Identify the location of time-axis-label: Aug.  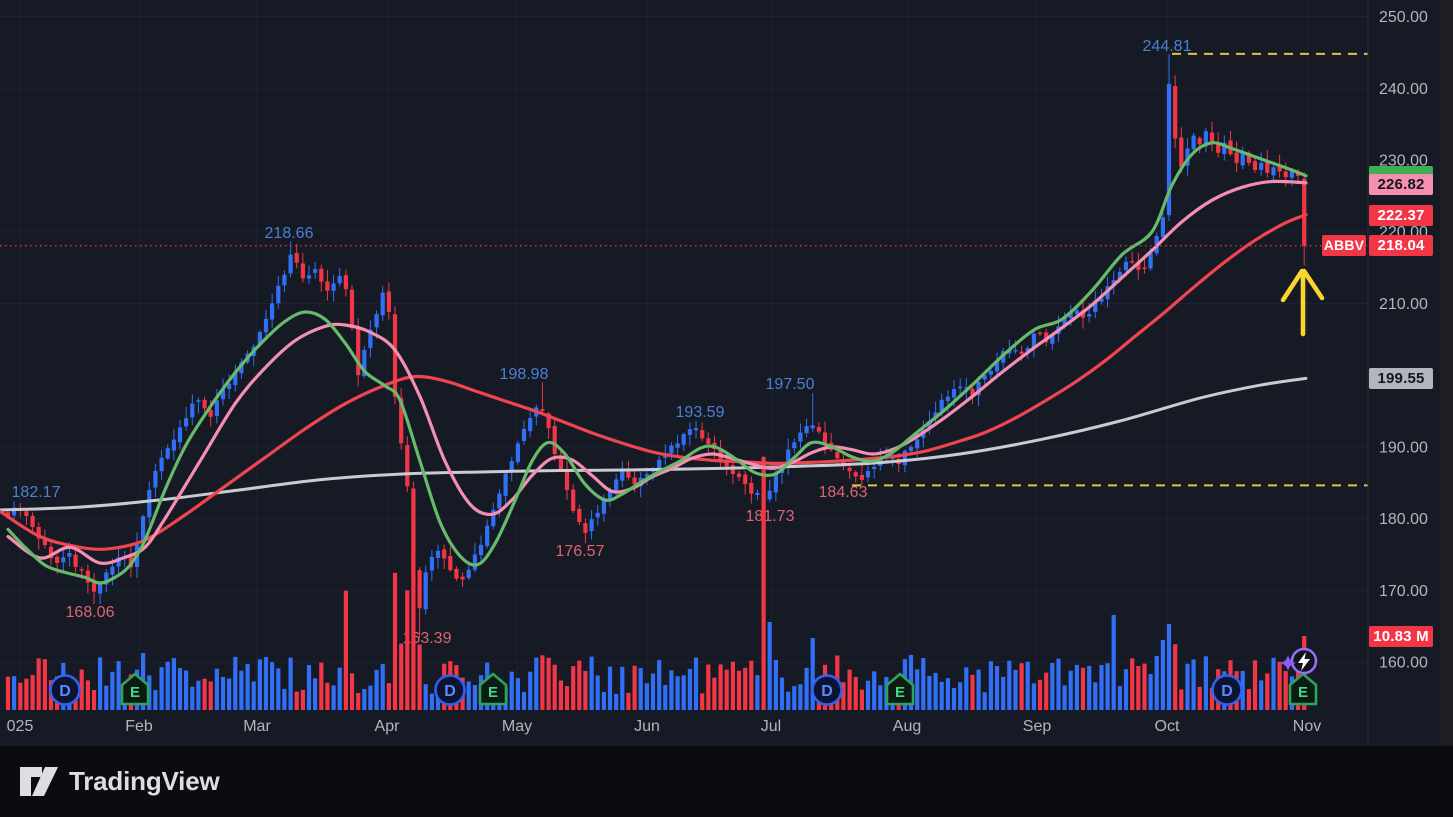
(907, 726).